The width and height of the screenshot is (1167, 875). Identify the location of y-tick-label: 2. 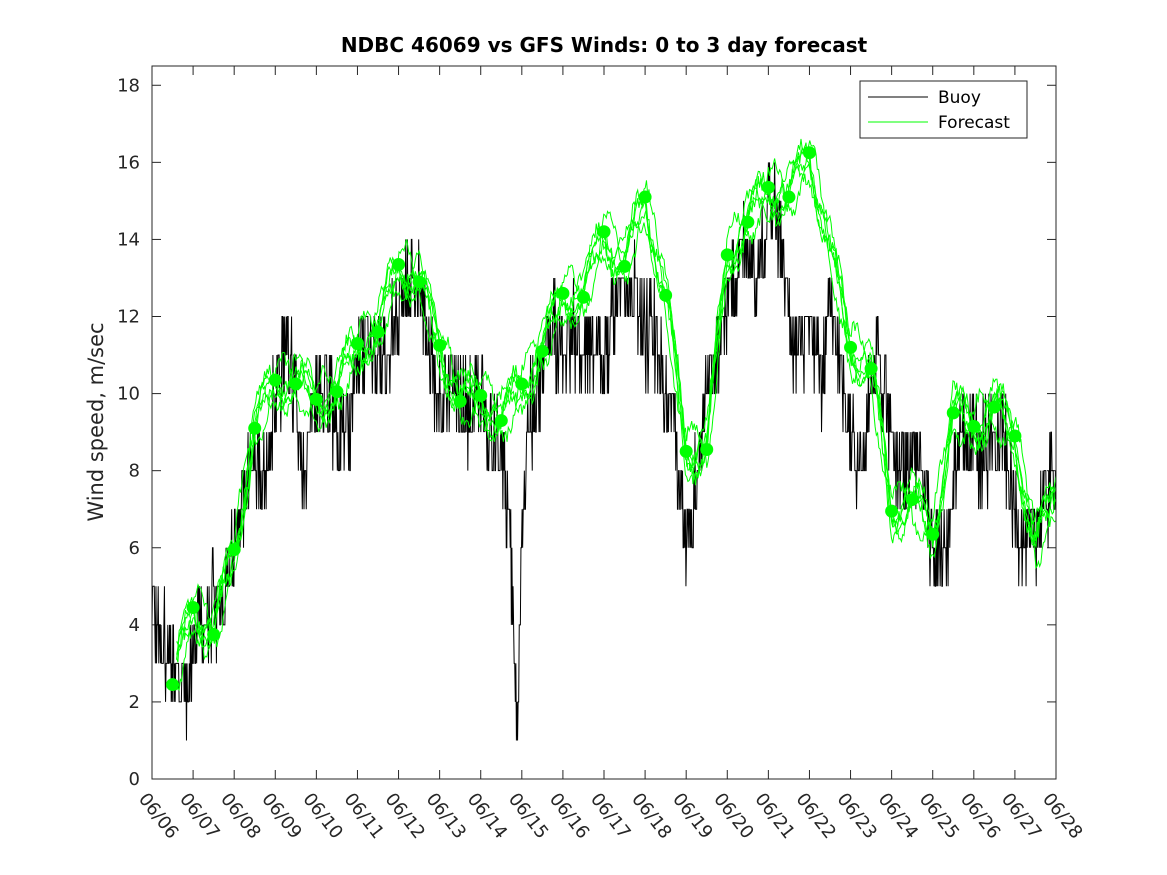
(134, 702).